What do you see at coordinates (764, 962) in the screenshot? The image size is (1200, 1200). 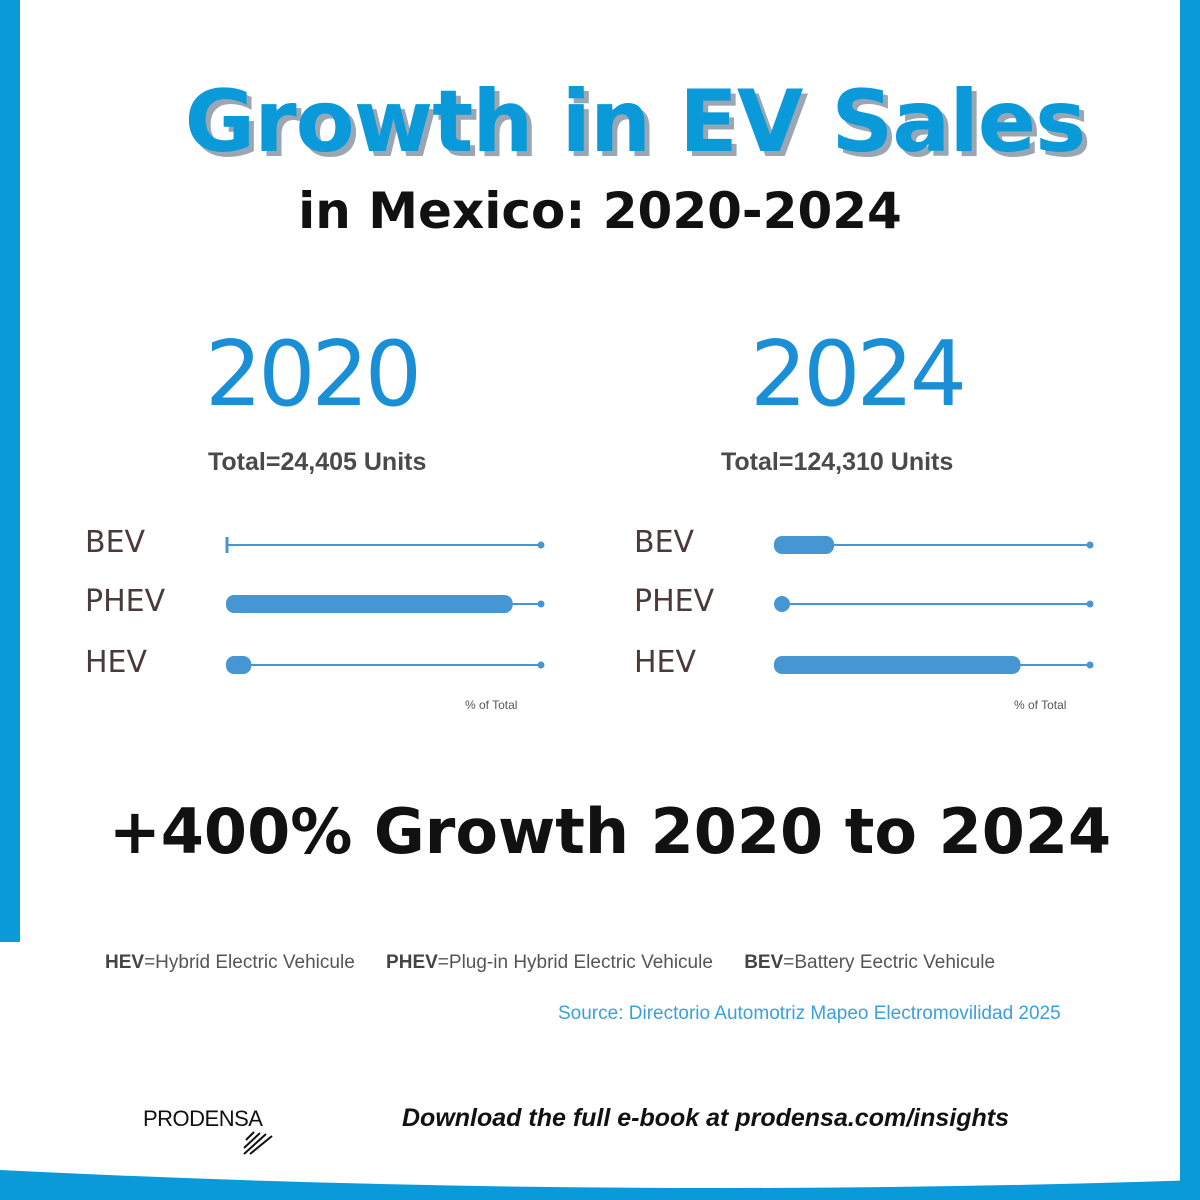 I see `legend-abbr: BEV` at bounding box center [764, 962].